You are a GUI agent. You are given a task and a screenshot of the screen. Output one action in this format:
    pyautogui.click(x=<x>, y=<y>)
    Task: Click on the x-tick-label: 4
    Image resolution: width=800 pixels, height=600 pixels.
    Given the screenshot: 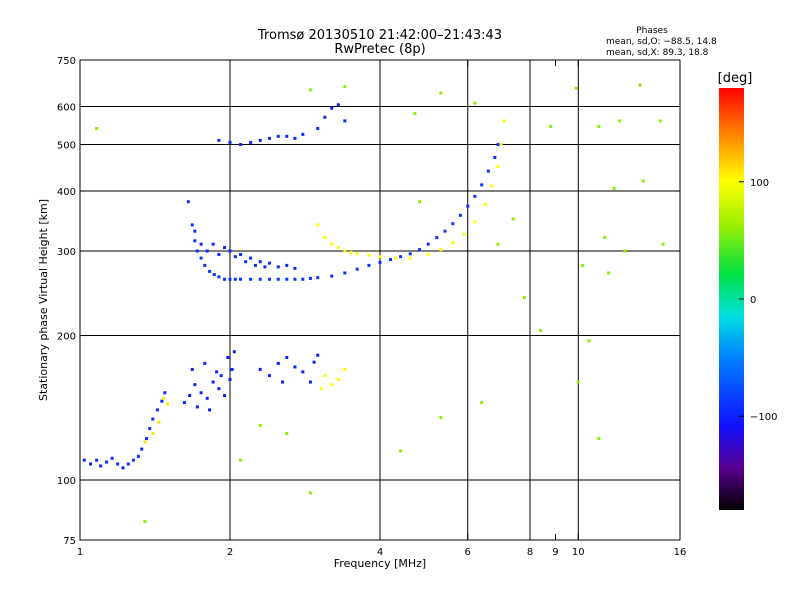 What is the action you would take?
    pyautogui.click(x=380, y=552)
    